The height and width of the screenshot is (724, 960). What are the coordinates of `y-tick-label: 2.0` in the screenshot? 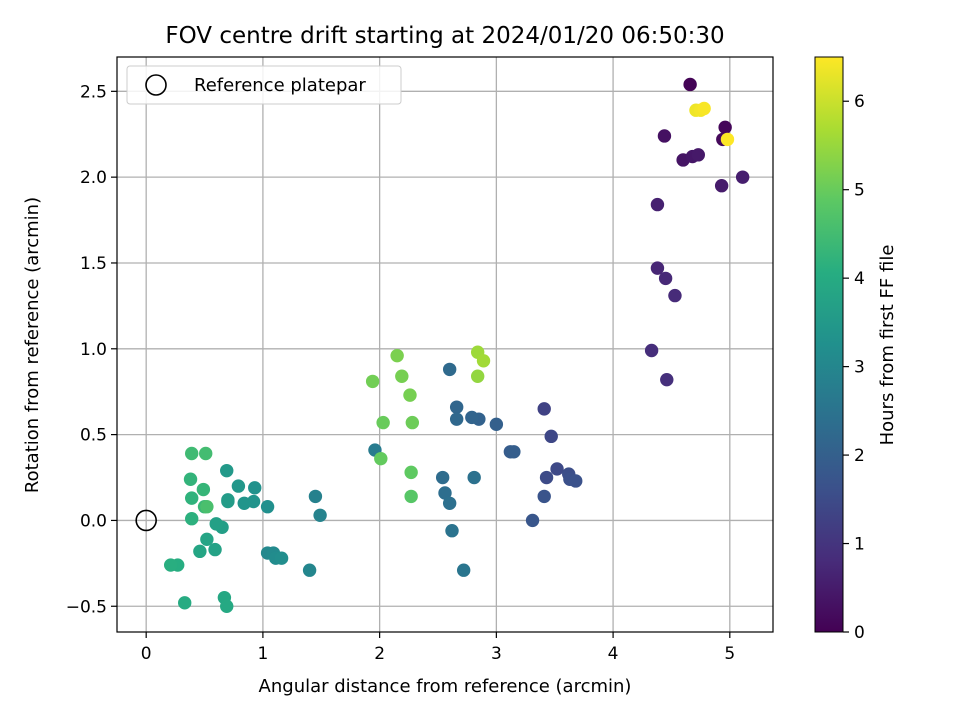 It's located at (93, 178).